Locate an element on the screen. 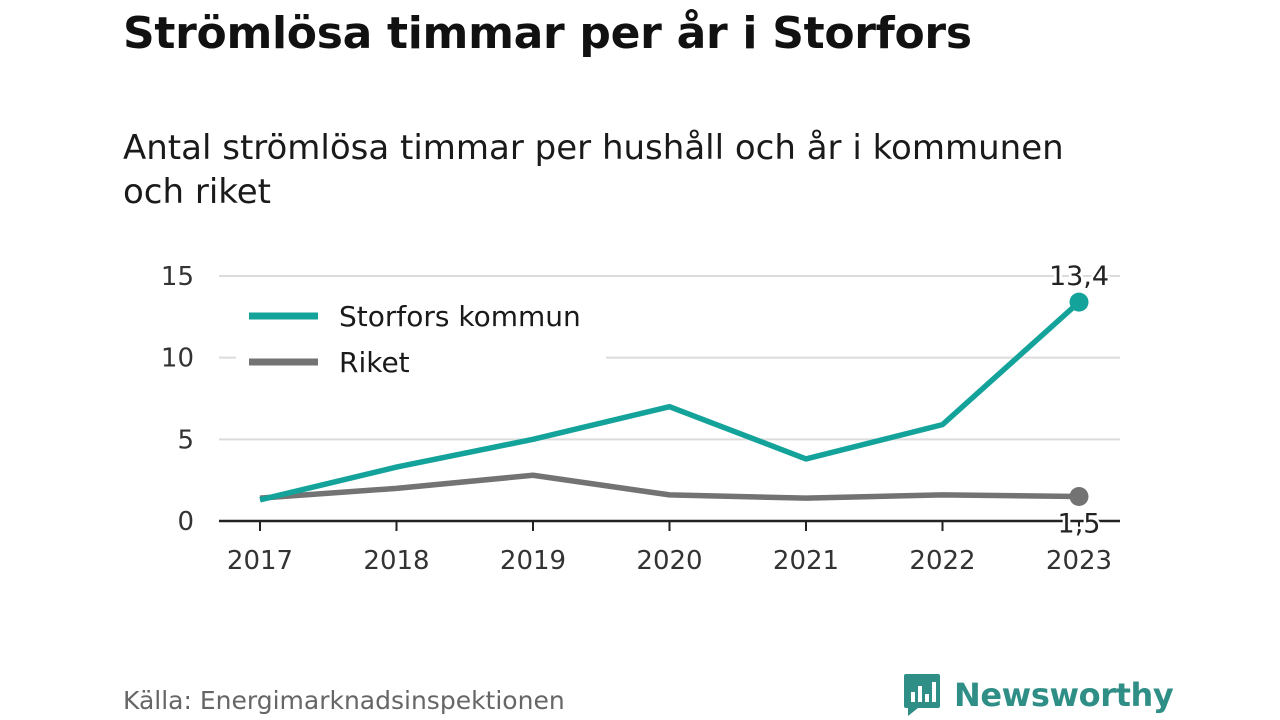  y-tick-label: 0 is located at coordinates (185, 522).